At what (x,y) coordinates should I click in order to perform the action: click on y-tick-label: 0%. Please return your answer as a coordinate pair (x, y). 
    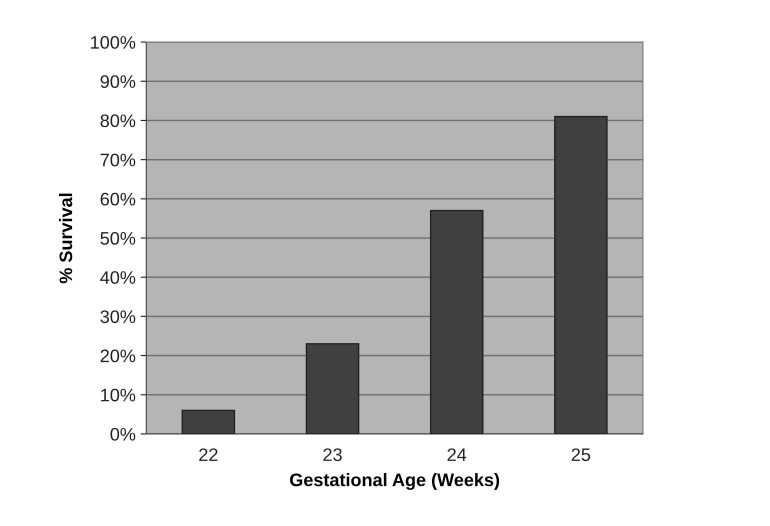
    Looking at the image, I should click on (123, 434).